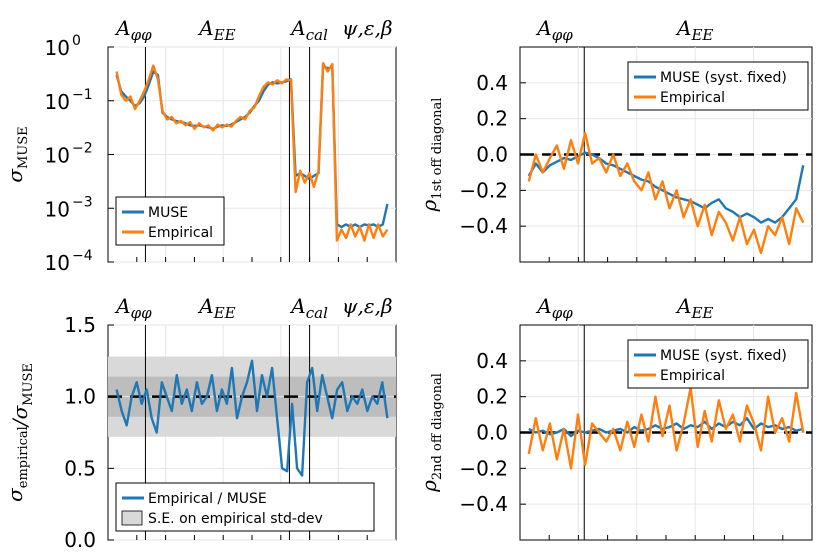 Image resolution: width=830 pixels, height=554 pixels. I want to click on y-axis-label-sub: 2nd off diagonal, so click(437, 426).